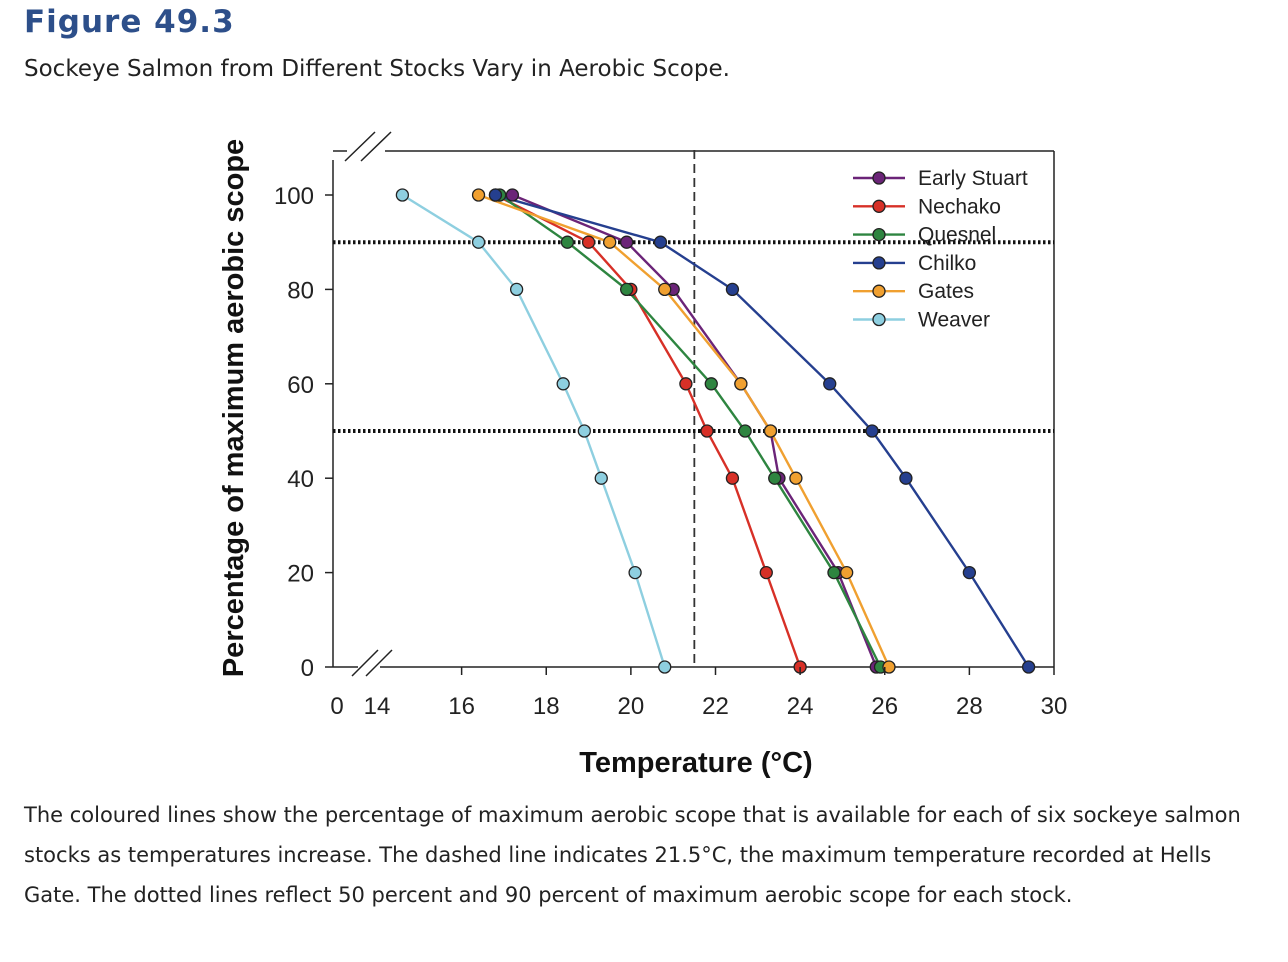 The width and height of the screenshot is (1288, 962). What do you see at coordinates (533, 430) in the screenshot?
I see `series-line-weaver` at bounding box center [533, 430].